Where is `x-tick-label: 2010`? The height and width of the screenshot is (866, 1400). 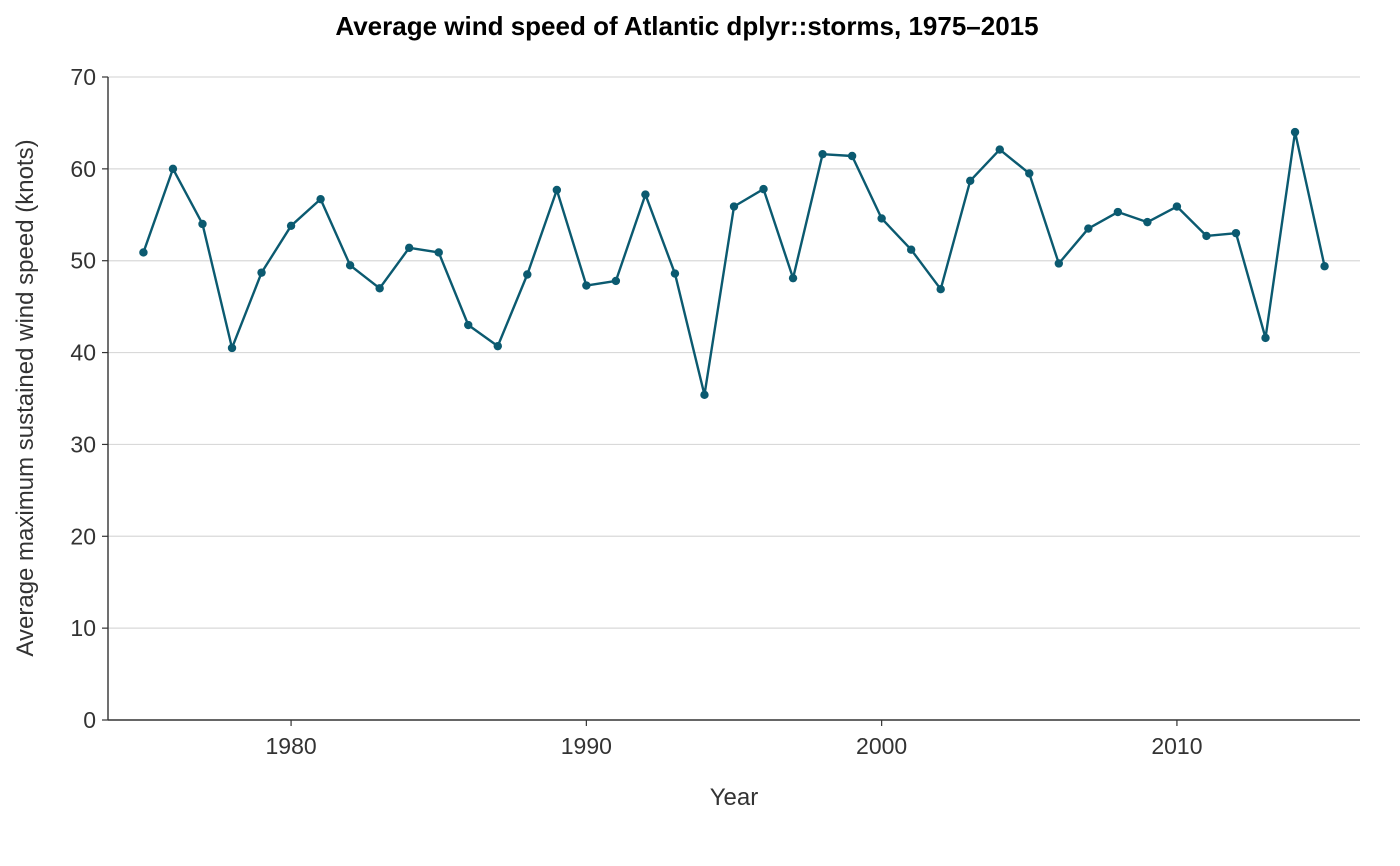
x-tick-label: 2010 is located at coordinates (1176, 746).